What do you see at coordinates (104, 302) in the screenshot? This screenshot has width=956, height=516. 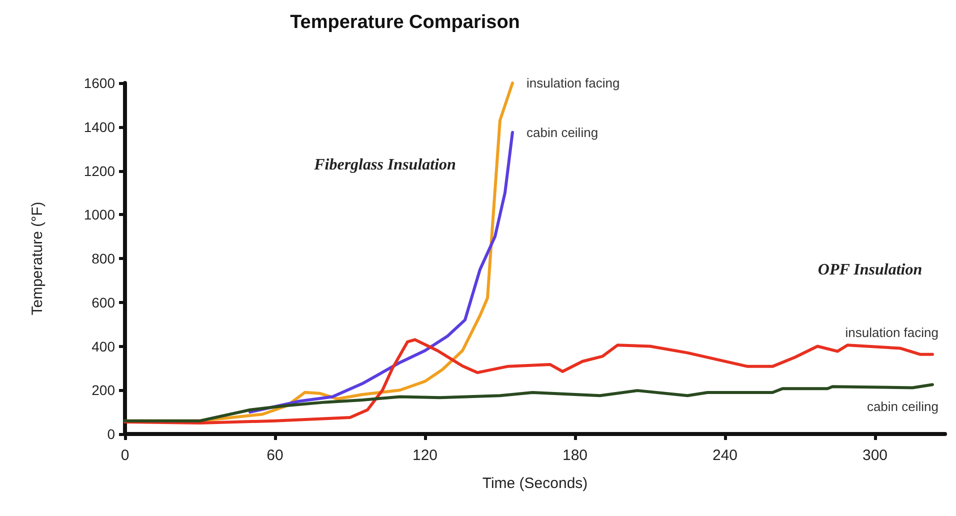 I see `y-tick-label: 600` at bounding box center [104, 302].